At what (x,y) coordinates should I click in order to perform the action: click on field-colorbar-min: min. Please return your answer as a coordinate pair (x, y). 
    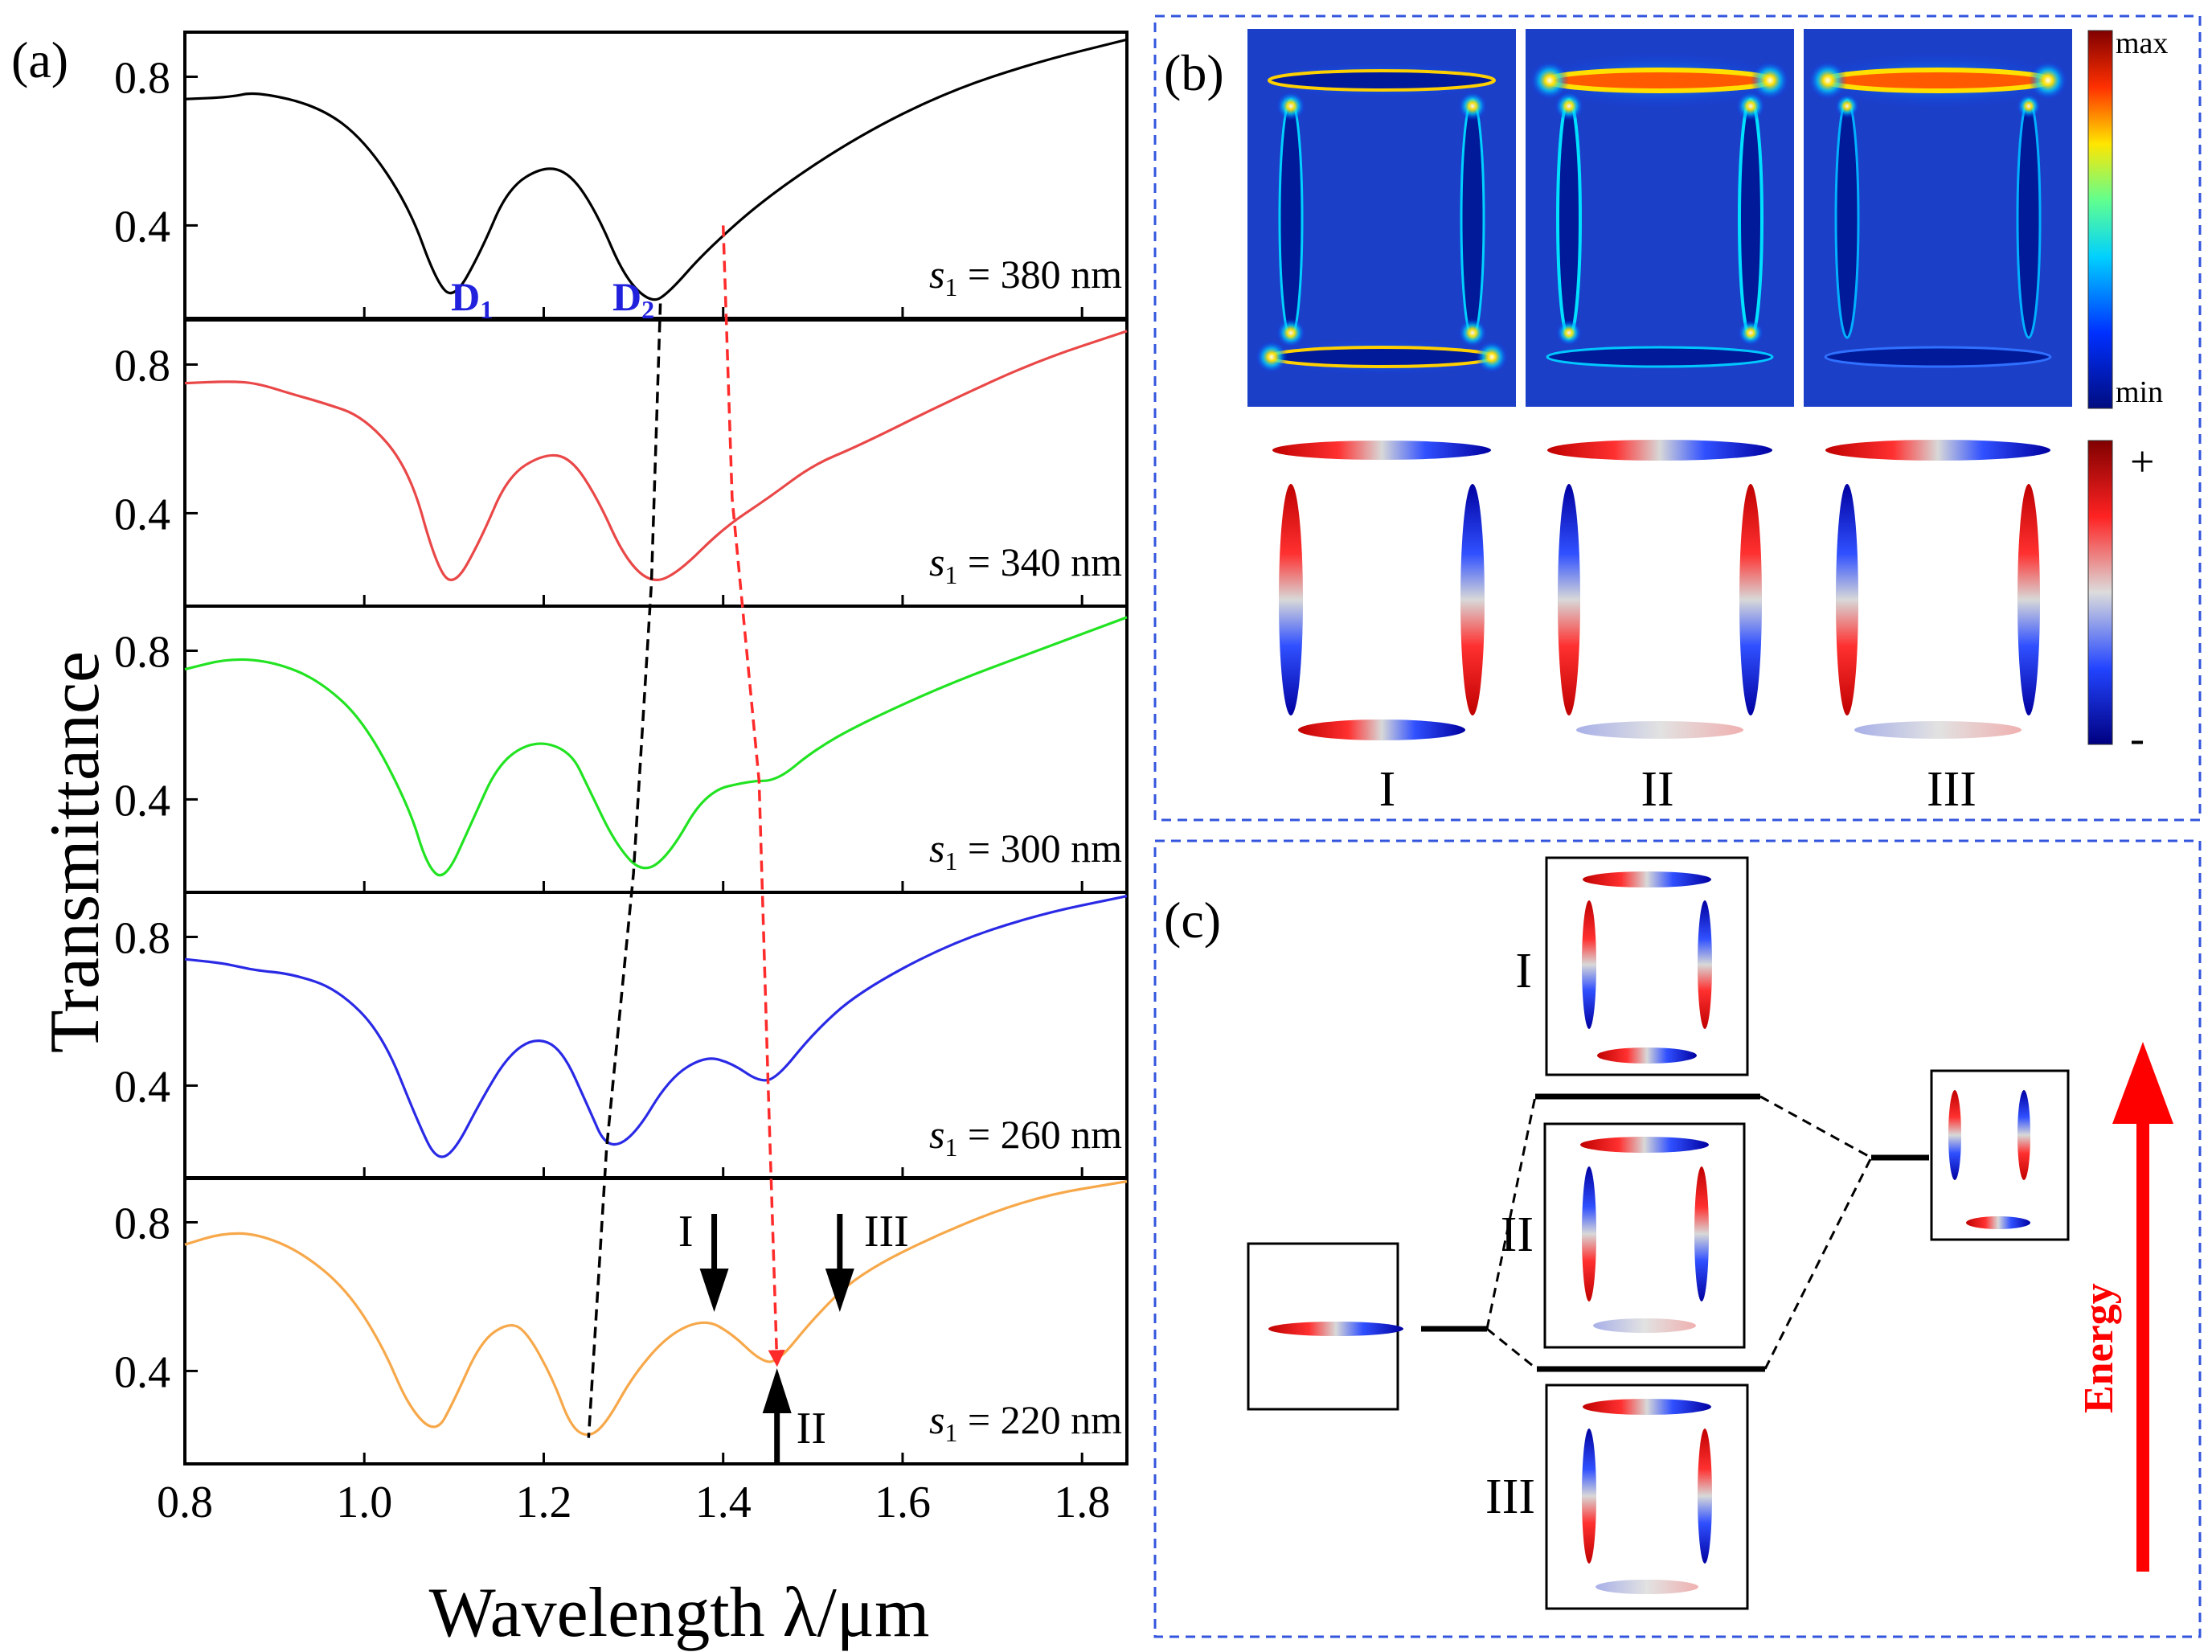
    Looking at the image, I should click on (2139, 392).